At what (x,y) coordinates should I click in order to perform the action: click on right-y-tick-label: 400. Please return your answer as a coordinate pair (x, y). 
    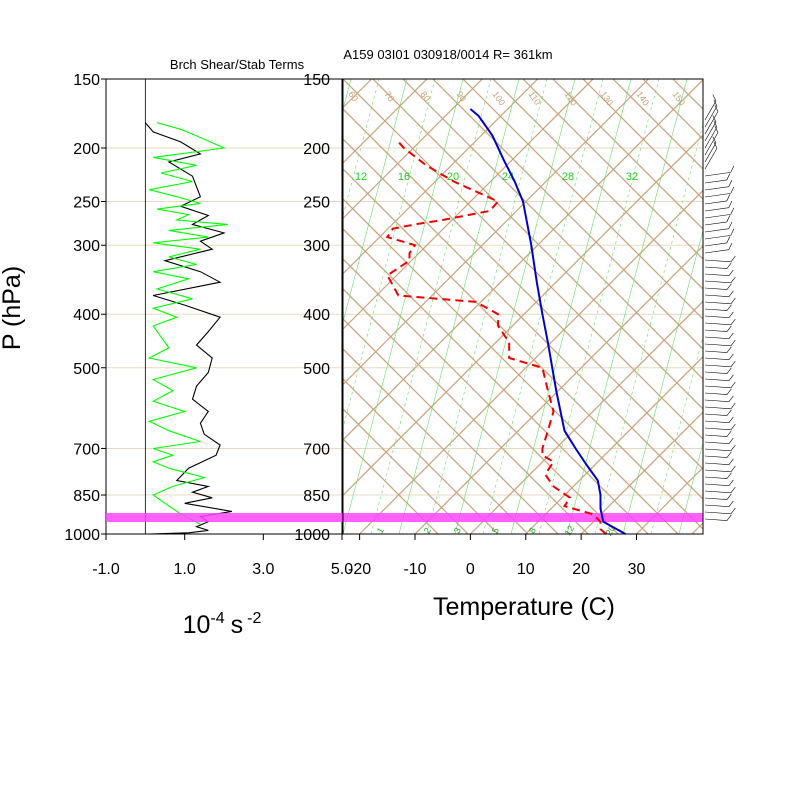
    Looking at the image, I should click on (316, 315).